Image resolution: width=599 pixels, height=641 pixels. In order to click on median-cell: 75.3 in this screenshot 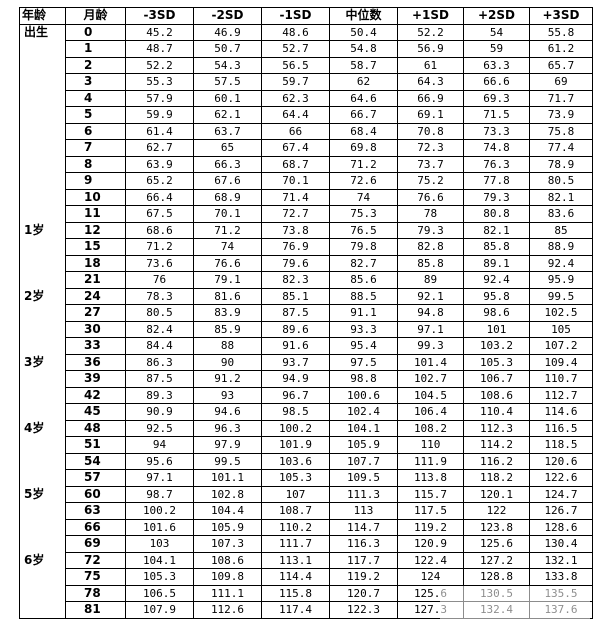, I will do `click(363, 214)`.